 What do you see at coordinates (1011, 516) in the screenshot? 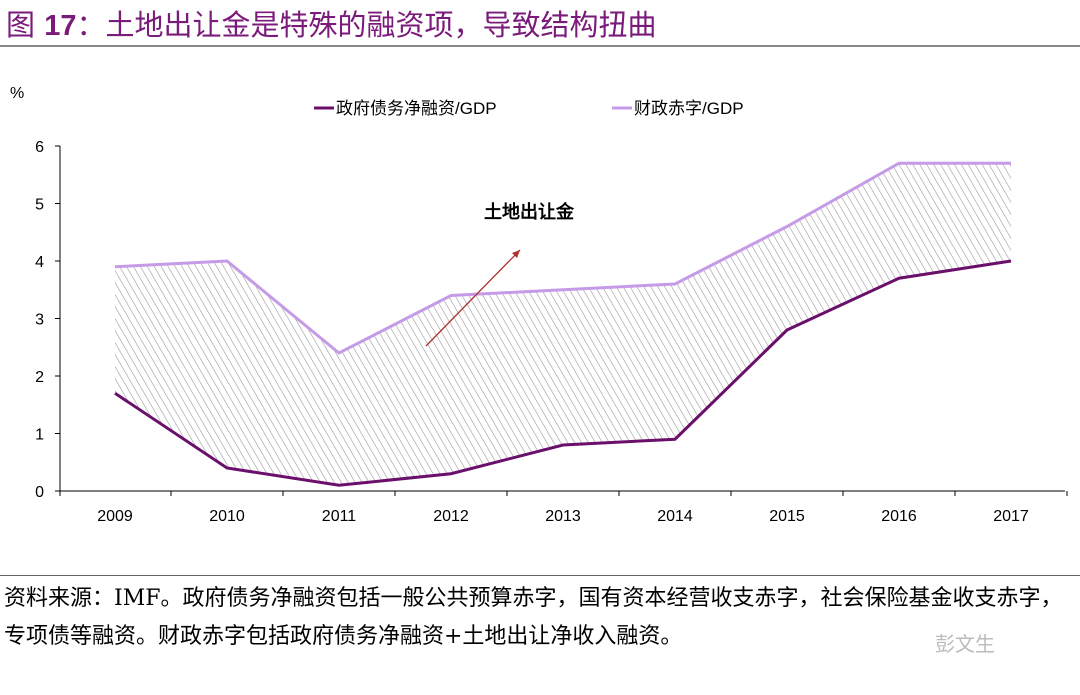
I see `x-tick-label: 2017` at bounding box center [1011, 516].